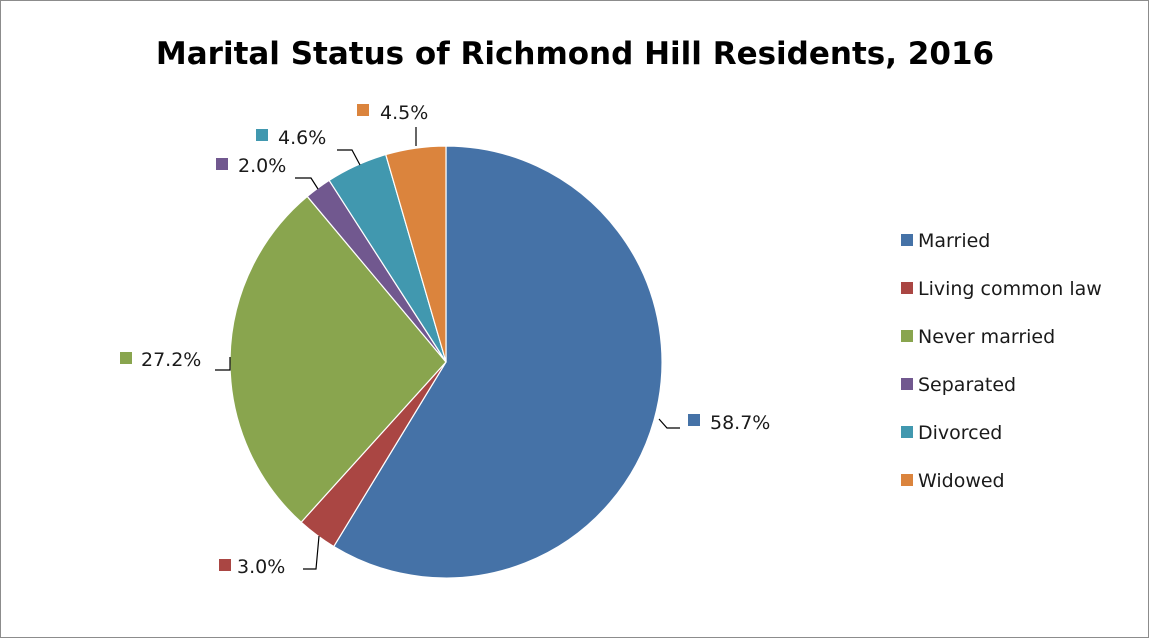 The image size is (1150, 639). Describe the element at coordinates (954, 241) in the screenshot. I see `legend-label-married: Married` at that location.